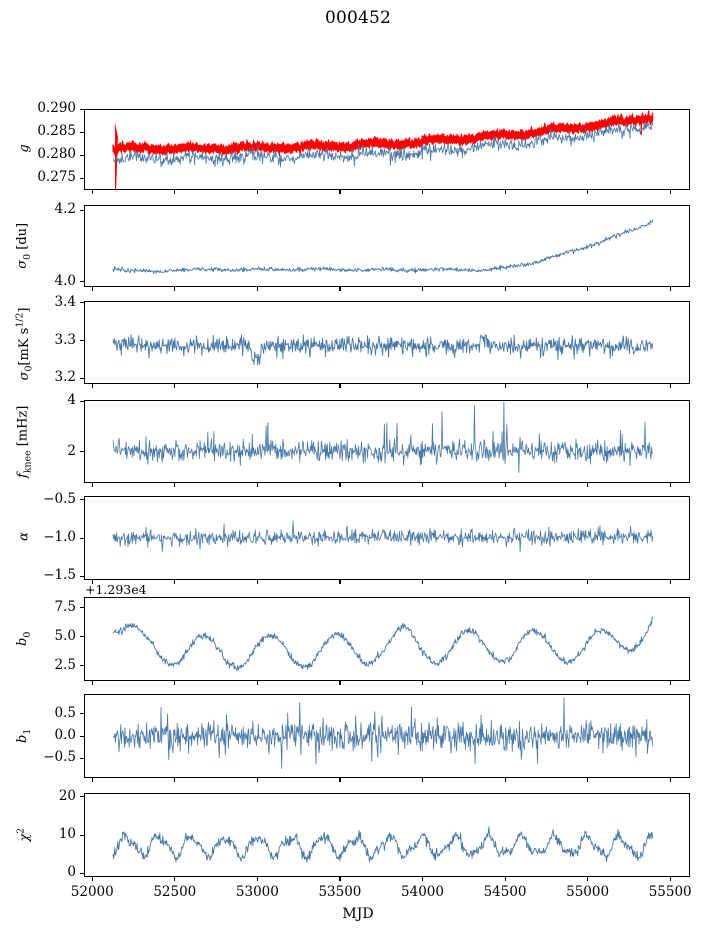  Describe the element at coordinates (340, 892) in the screenshot. I see `x-ticklabel-3: 53500` at that location.